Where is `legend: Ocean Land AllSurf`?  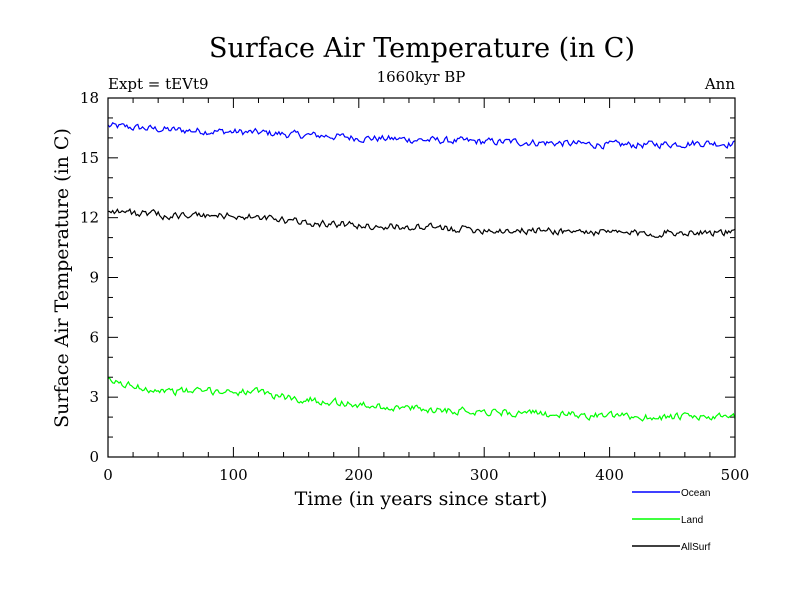 legend: Ocean Land AllSurf is located at coordinates (671, 520).